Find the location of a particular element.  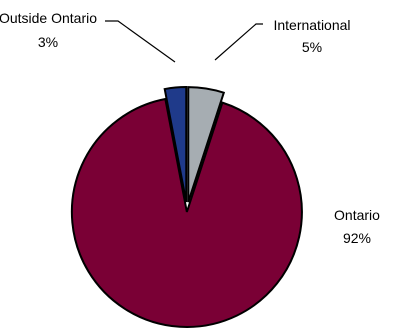

leader-line-outside-ontario is located at coordinates (140, 41).